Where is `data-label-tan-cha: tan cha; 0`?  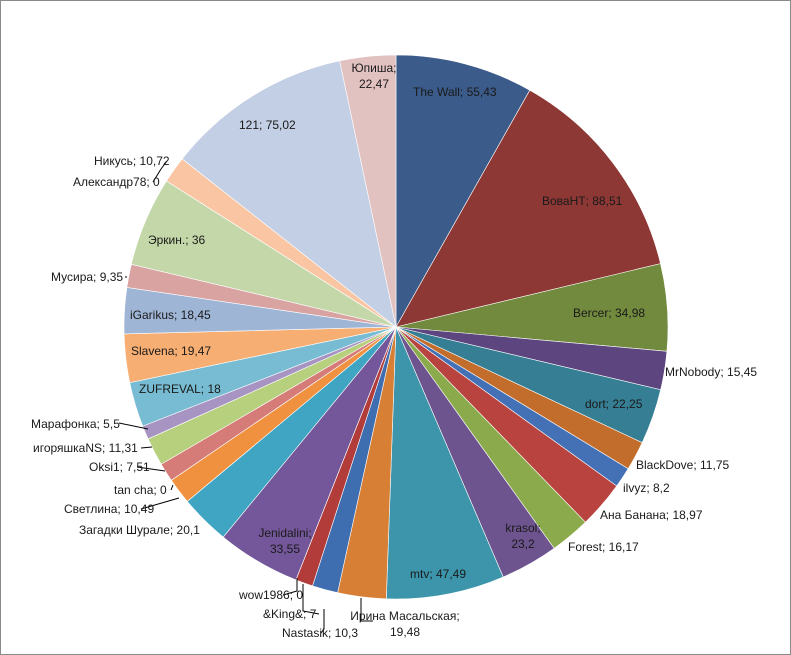 data-label-tan-cha: tan cha; 0 is located at coordinates (140, 490).